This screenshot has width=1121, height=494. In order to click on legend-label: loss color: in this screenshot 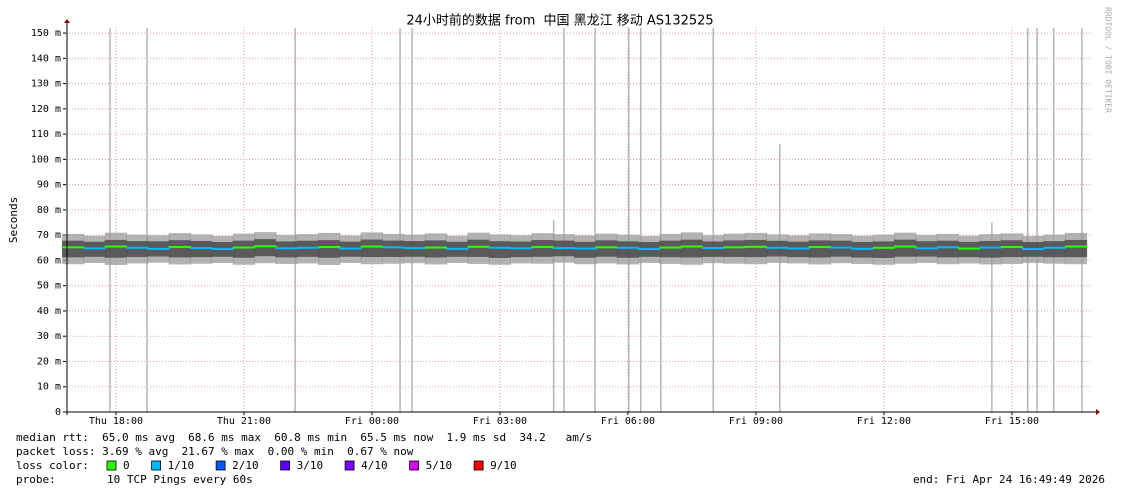, I will do `click(52, 465)`.